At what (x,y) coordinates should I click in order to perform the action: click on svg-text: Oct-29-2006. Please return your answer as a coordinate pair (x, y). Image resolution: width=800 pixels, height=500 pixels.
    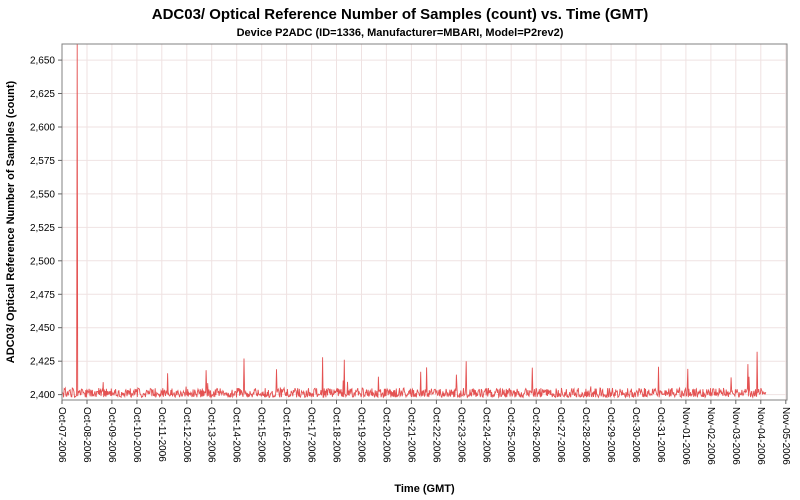
    Looking at the image, I should click on (610, 435).